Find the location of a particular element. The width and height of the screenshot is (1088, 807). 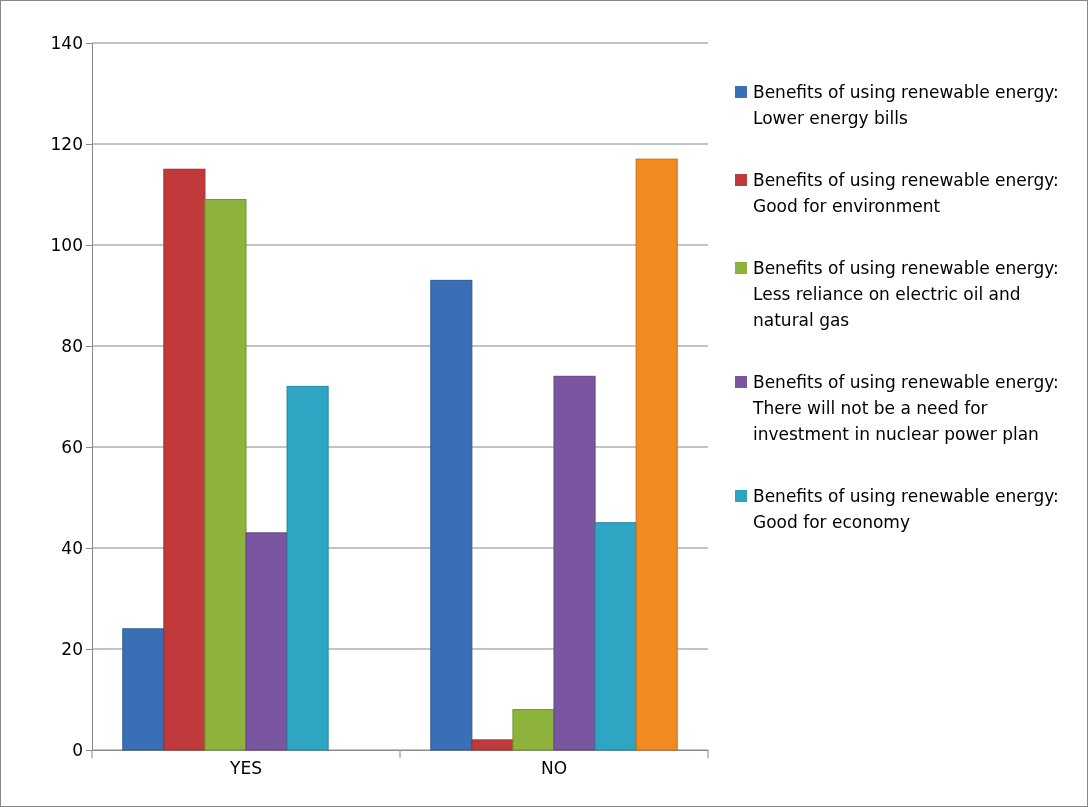

x-tick-label: NO is located at coordinates (554, 768).